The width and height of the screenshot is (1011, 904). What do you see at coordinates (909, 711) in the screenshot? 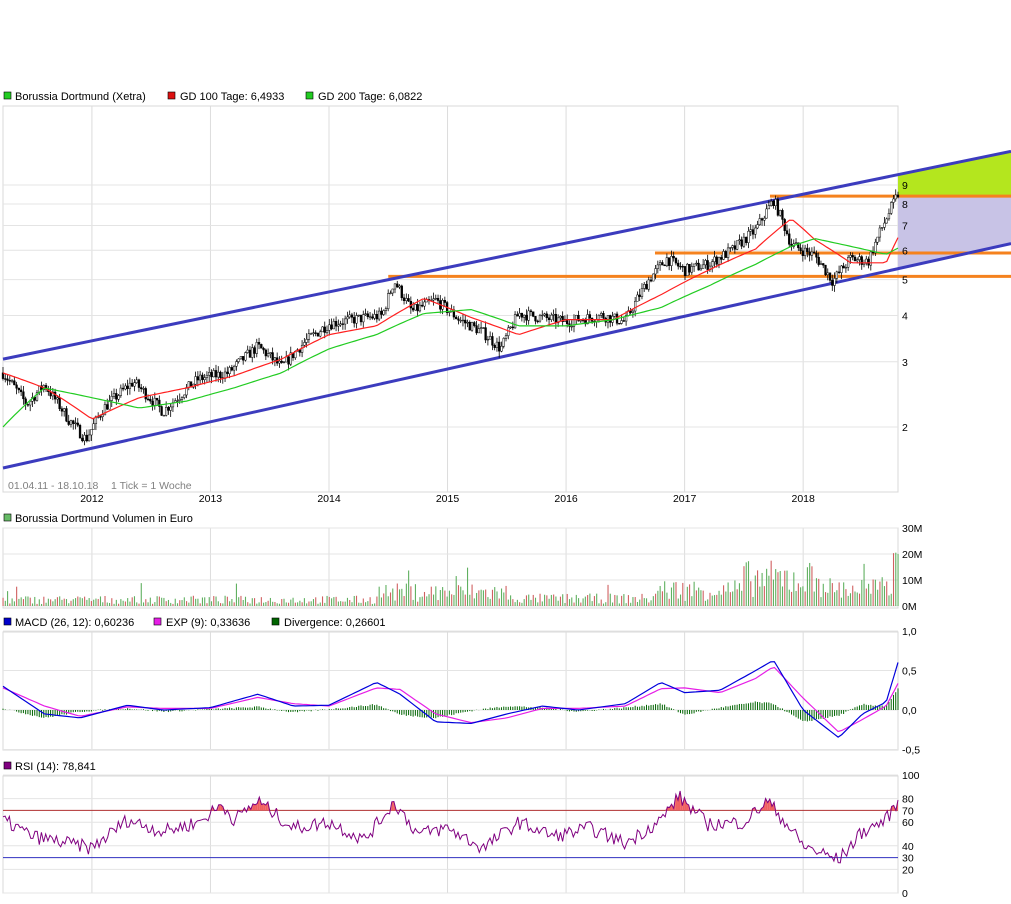
I see `macd-y-tick-label: 0,0` at bounding box center [909, 711].